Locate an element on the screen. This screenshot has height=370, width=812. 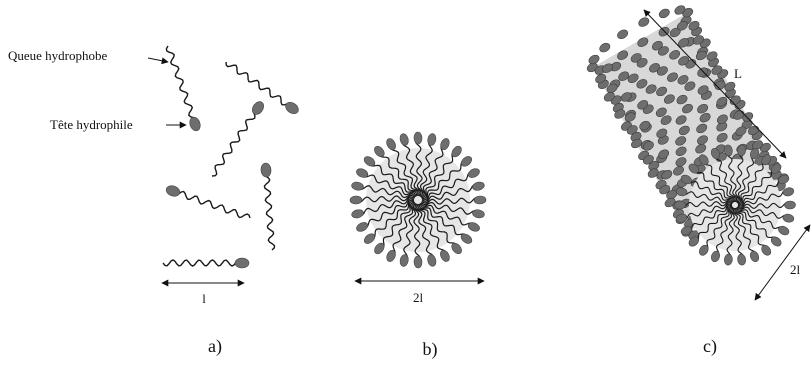
head-label: Tête hydrophile is located at coordinates (91, 124).